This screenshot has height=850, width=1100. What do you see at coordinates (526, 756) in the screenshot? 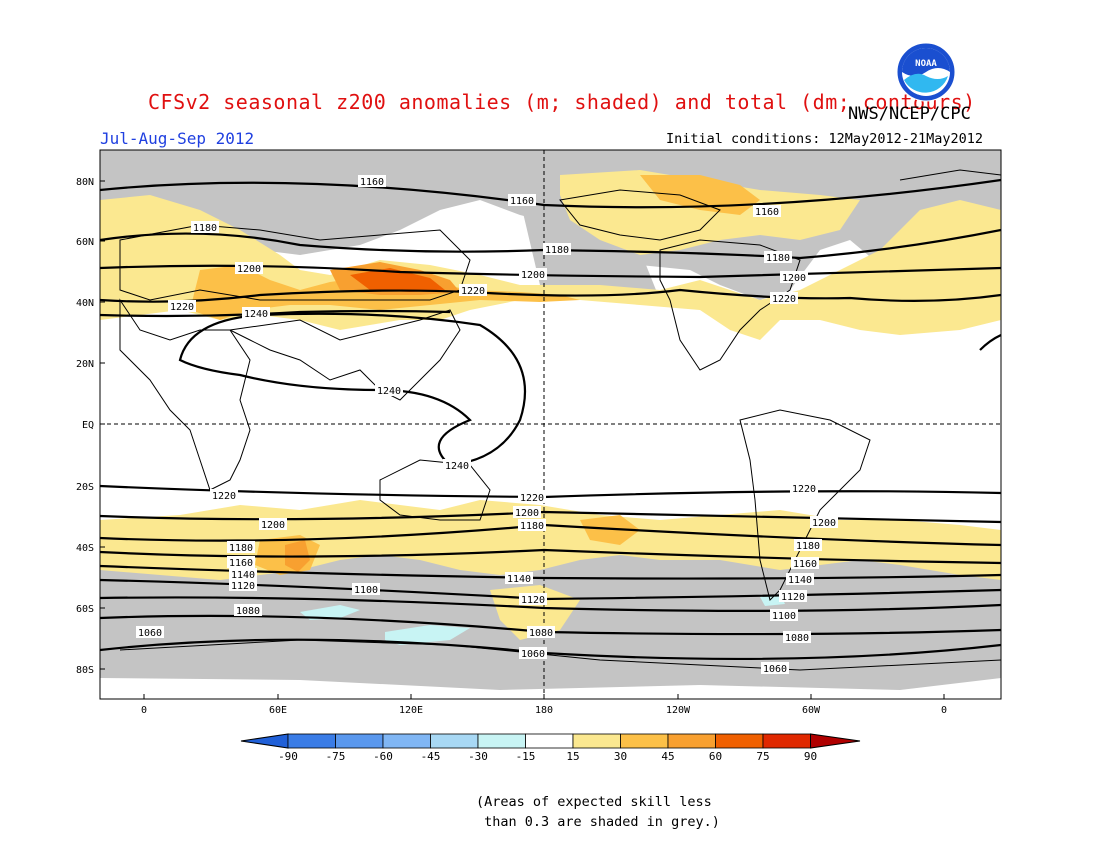
I see `colorbar-tick-label: -15` at bounding box center [526, 756].